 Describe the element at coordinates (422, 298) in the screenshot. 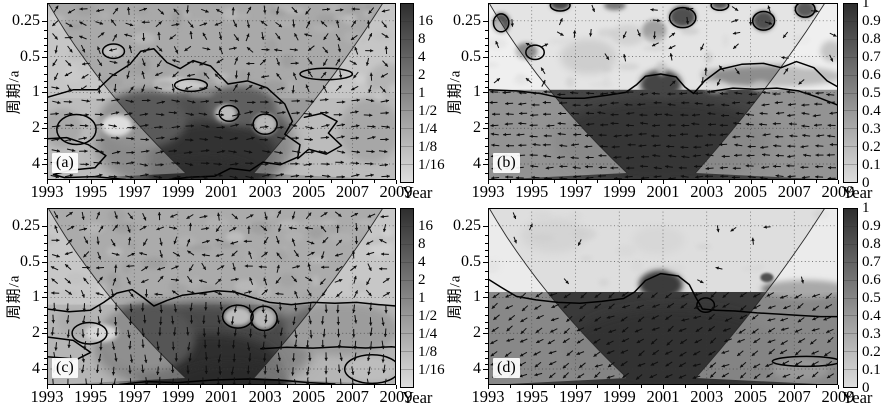

I see `colorbar-tick-label: 1` at that location.